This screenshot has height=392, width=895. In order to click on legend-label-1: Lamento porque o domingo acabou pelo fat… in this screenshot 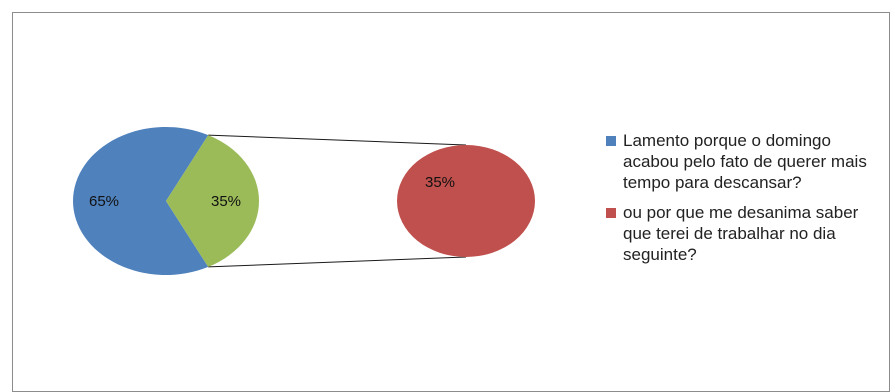, I will do `click(745, 161)`.